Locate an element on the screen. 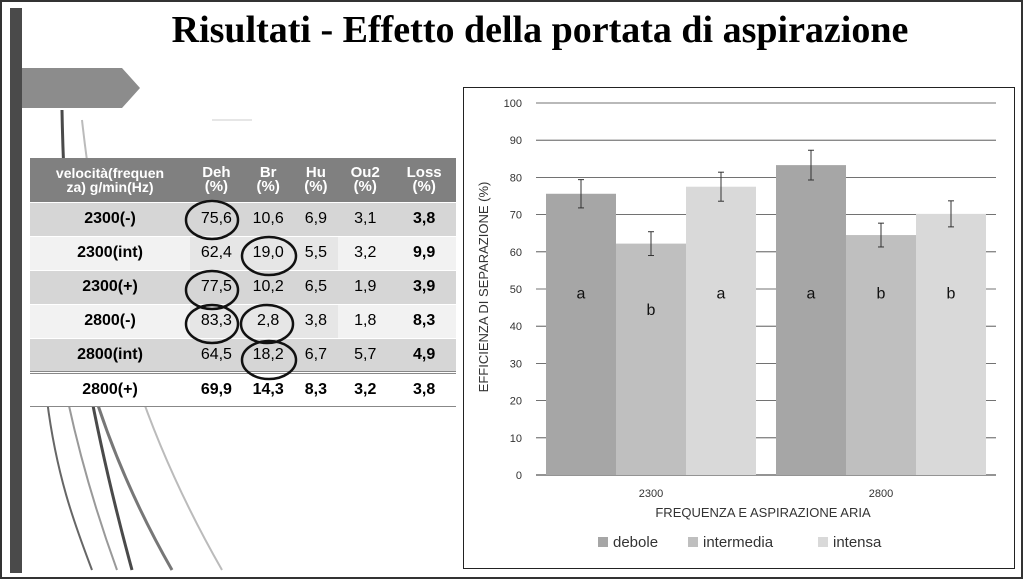 The width and height of the screenshot is (1023, 579). cell: 62,4 is located at coordinates (216, 252).